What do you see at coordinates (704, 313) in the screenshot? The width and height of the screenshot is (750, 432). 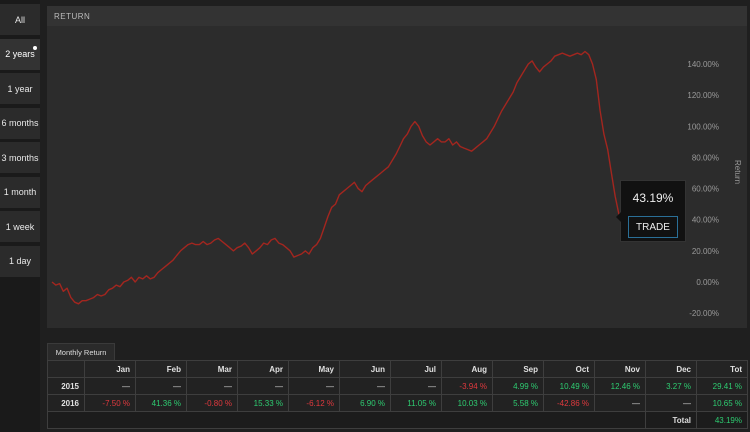 I see `y-tick-label: -20.00%` at bounding box center [704, 313].